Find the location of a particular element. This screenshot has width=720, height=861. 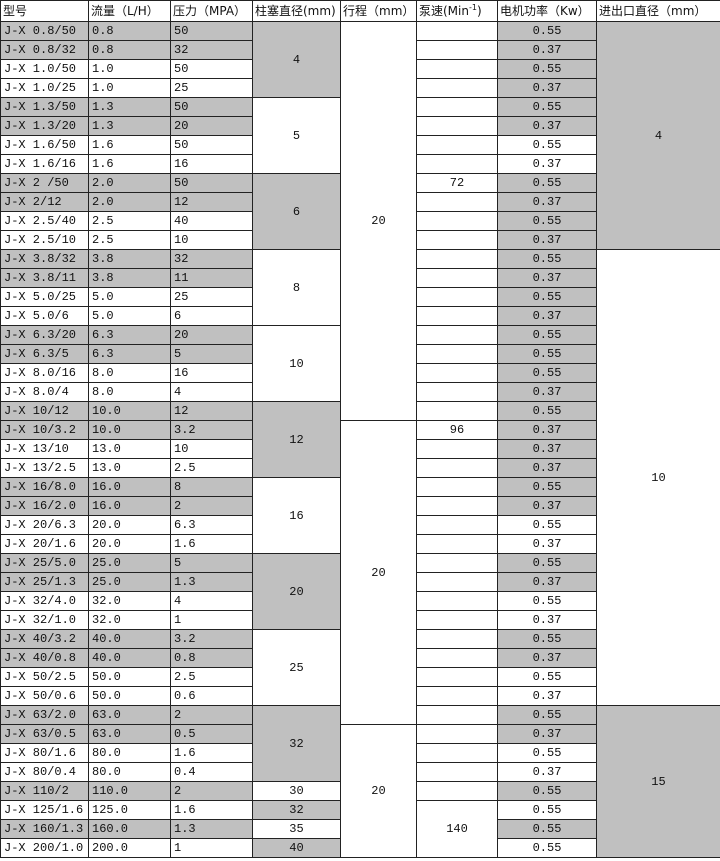

model-cell: J-X 32/1.0 is located at coordinates (44, 620).